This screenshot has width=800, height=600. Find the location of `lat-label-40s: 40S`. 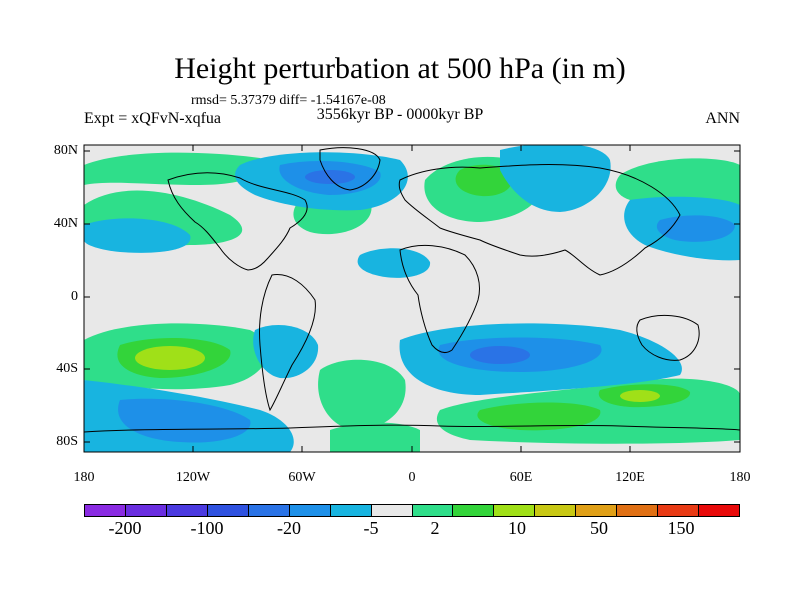

lat-label-40s: 40S is located at coordinates (67, 368).